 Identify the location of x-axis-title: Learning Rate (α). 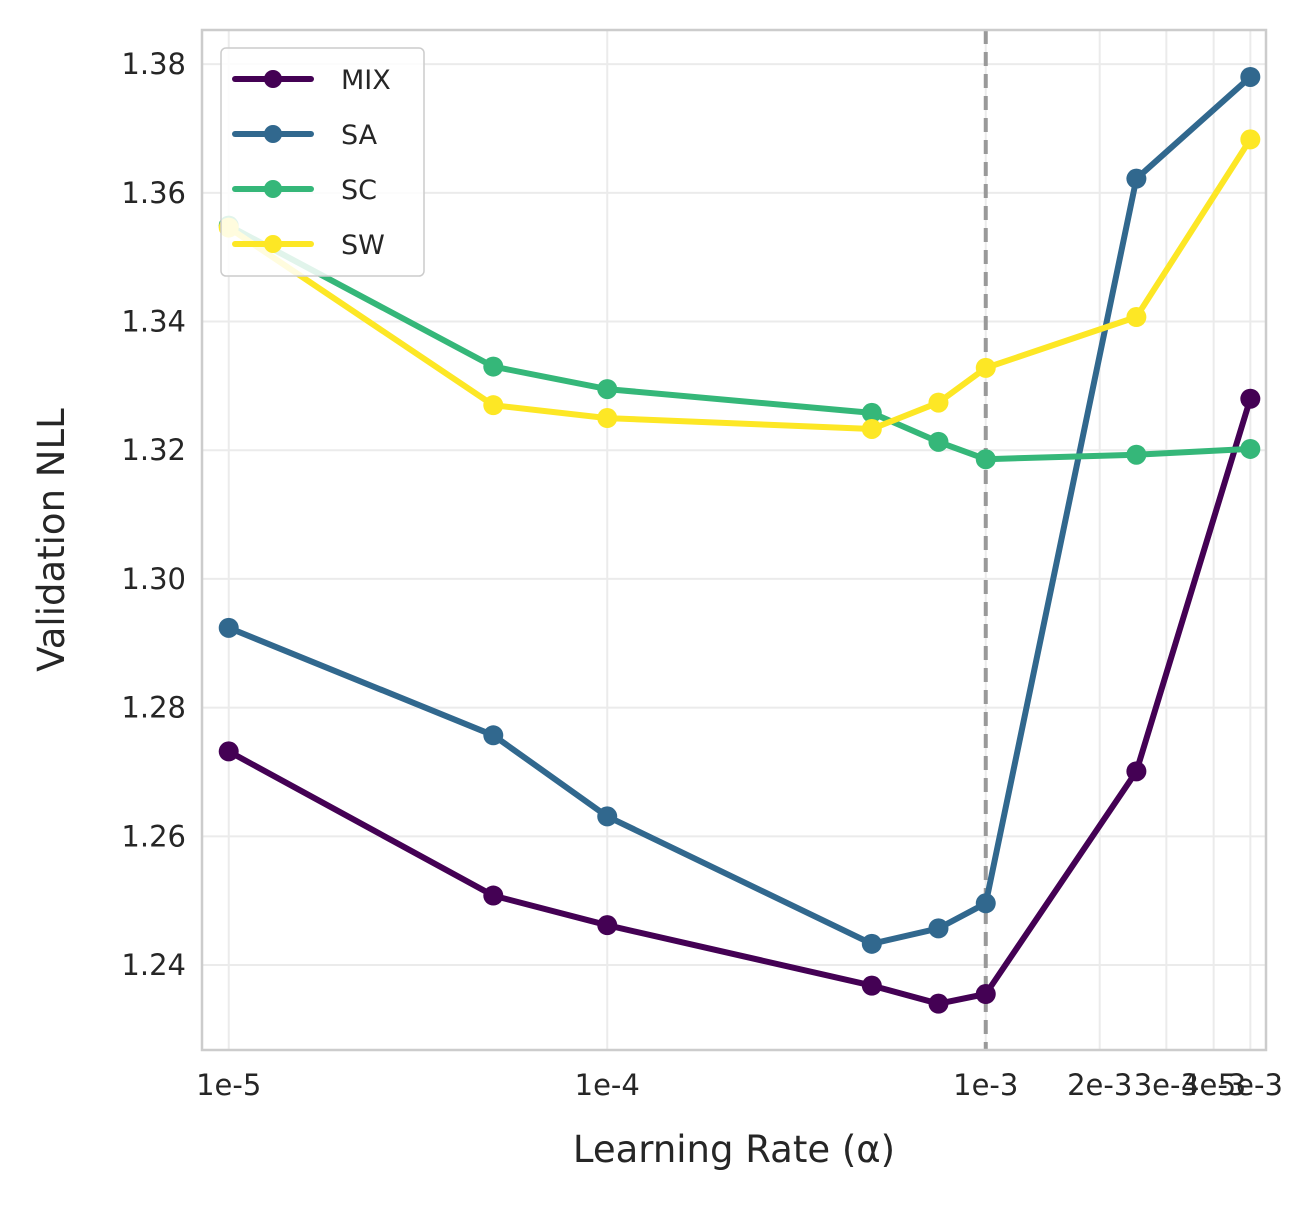
(734, 1149).